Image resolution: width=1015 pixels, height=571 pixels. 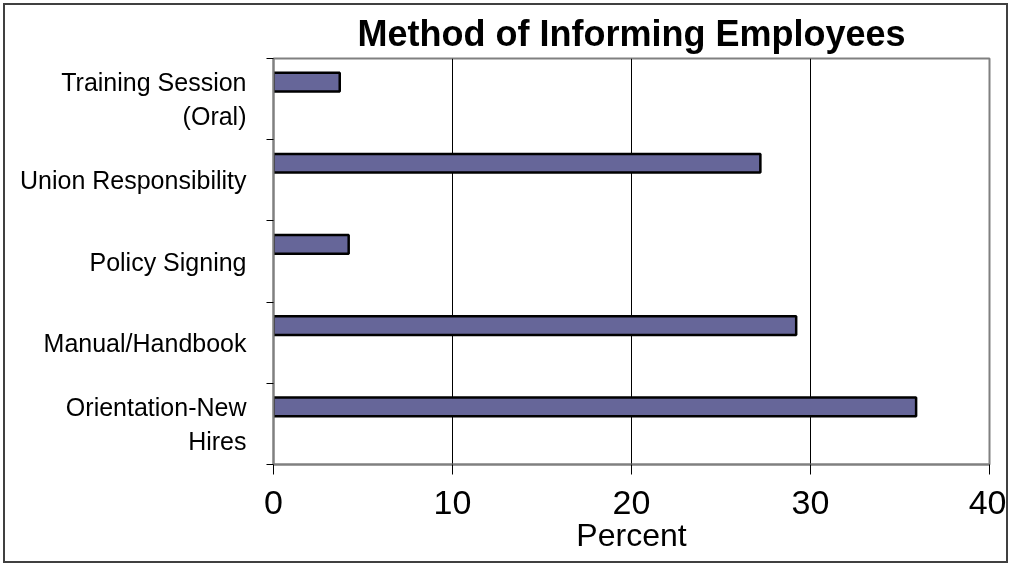 I want to click on y-tick-label: Orientation-New Hires, so click(x=156, y=424).